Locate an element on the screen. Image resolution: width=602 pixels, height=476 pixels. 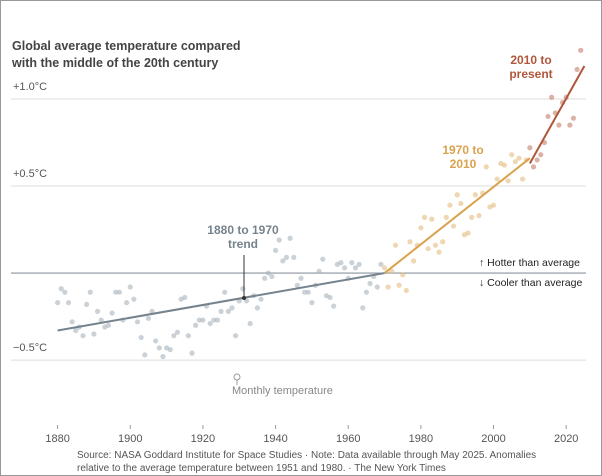
key-label: Monthly temperature is located at coordinates (282, 391).